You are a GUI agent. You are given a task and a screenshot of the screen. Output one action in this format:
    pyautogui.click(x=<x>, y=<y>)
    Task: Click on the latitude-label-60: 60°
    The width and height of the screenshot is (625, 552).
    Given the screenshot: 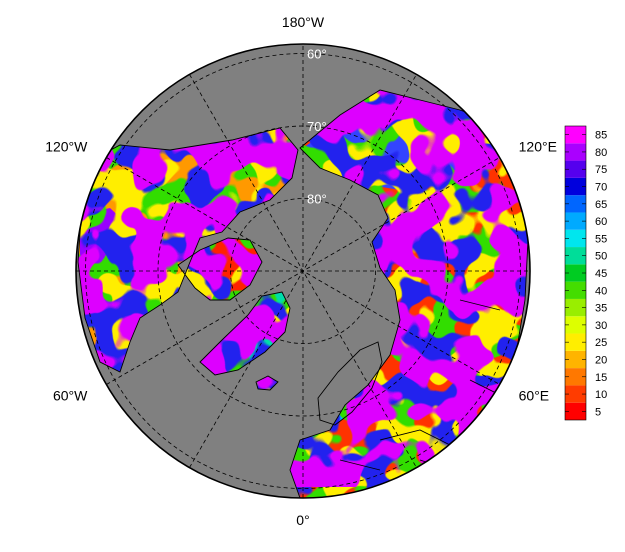 What is the action you would take?
    pyautogui.click(x=317, y=54)
    